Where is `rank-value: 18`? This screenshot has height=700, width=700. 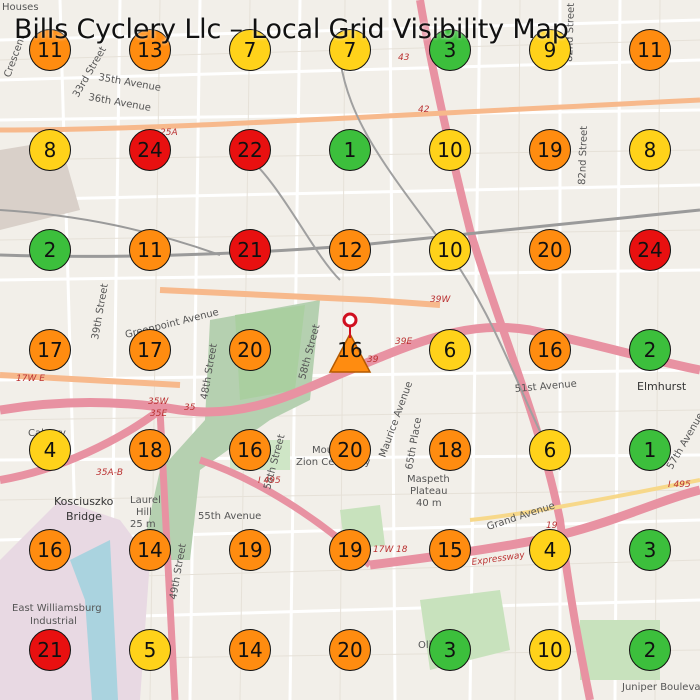
rank-value: 18 is located at coordinates (450, 450).